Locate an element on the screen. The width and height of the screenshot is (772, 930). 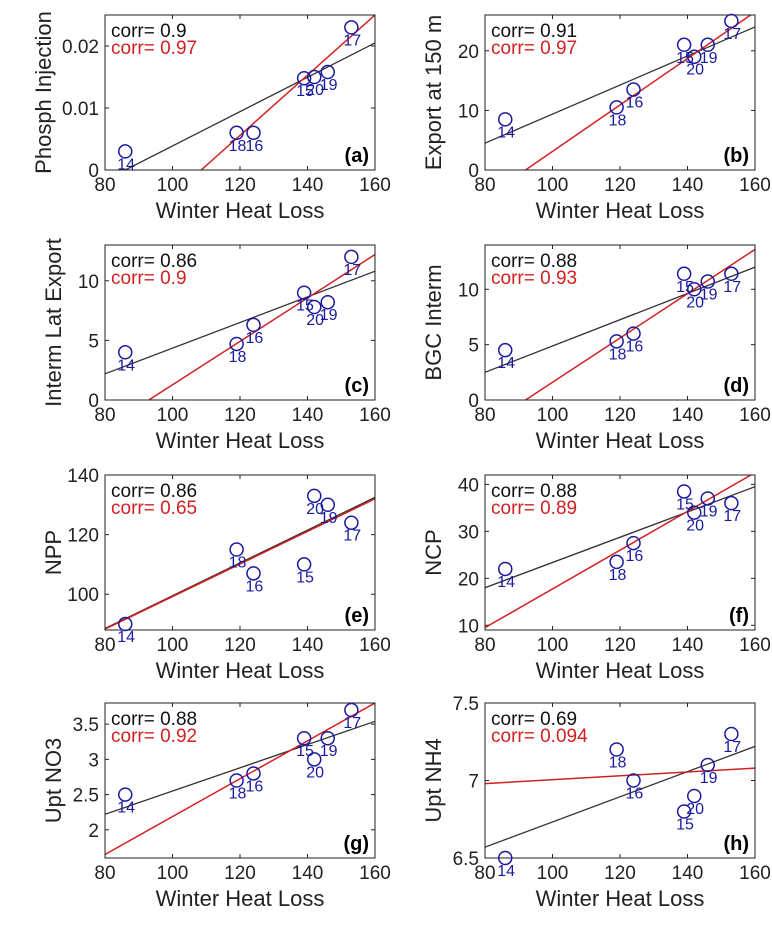
y-tick-label: 140 is located at coordinates (83, 476).